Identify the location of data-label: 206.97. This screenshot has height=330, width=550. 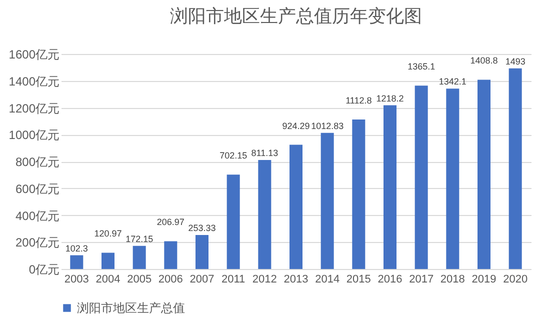
(170, 222).